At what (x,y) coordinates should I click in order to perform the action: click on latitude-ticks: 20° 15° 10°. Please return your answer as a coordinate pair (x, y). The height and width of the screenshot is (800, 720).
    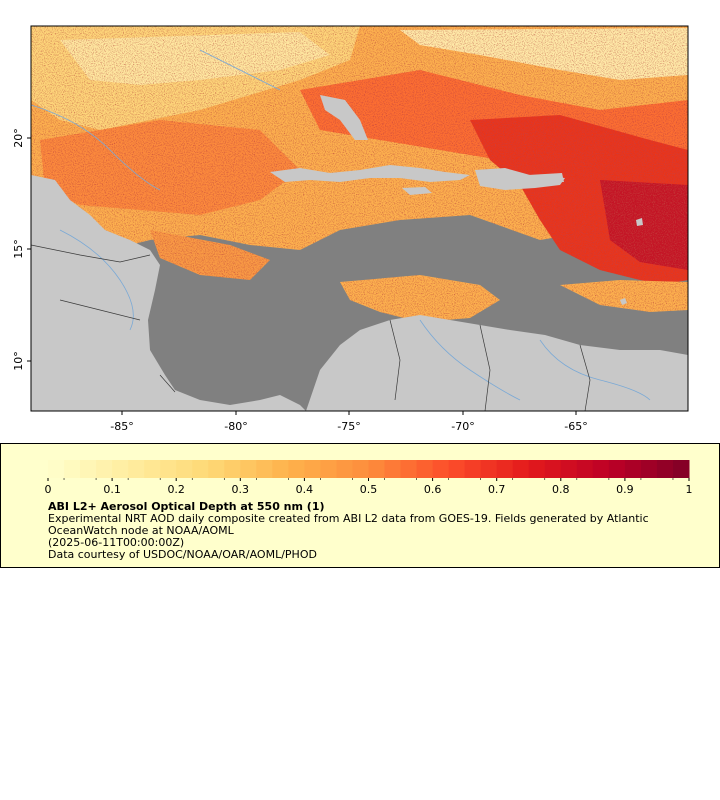
    Looking at the image, I should click on (21, 249).